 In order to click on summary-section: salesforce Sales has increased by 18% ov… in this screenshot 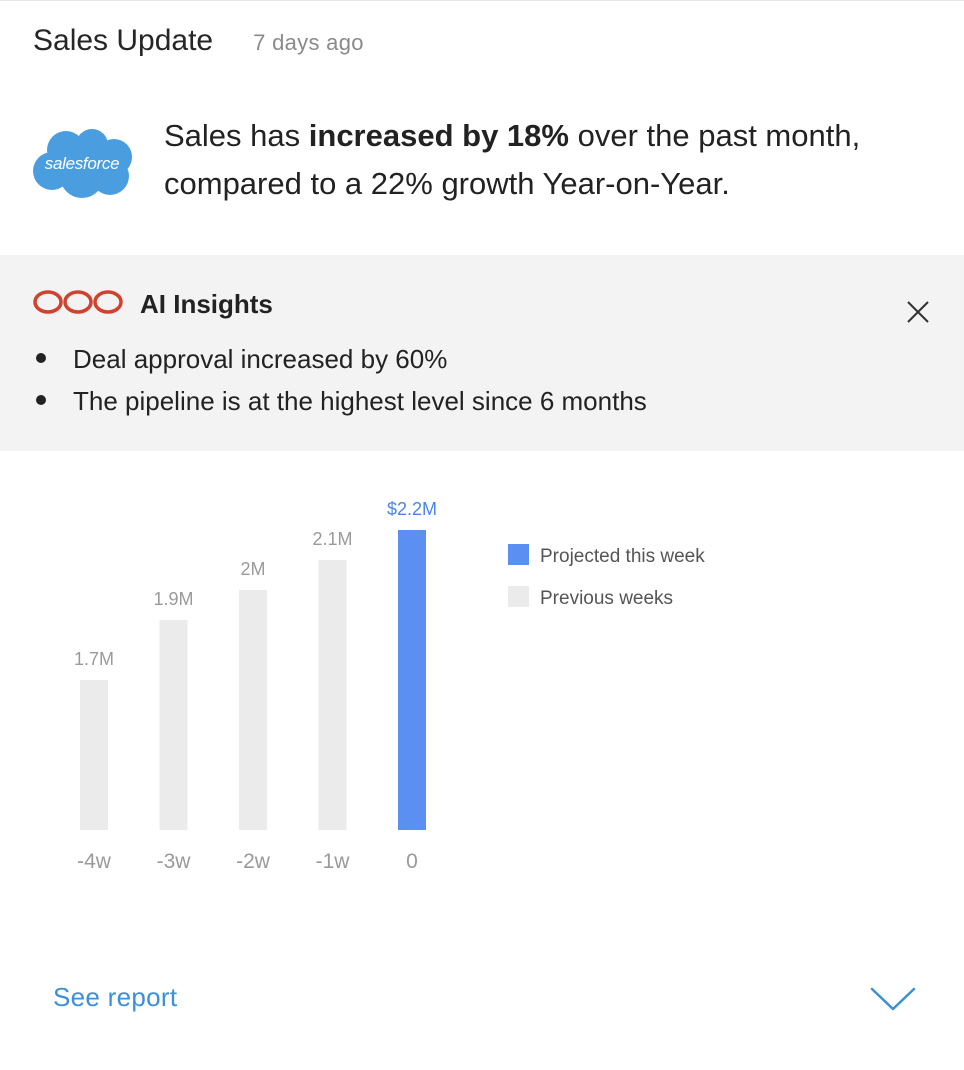, I will do `click(490, 160)`.